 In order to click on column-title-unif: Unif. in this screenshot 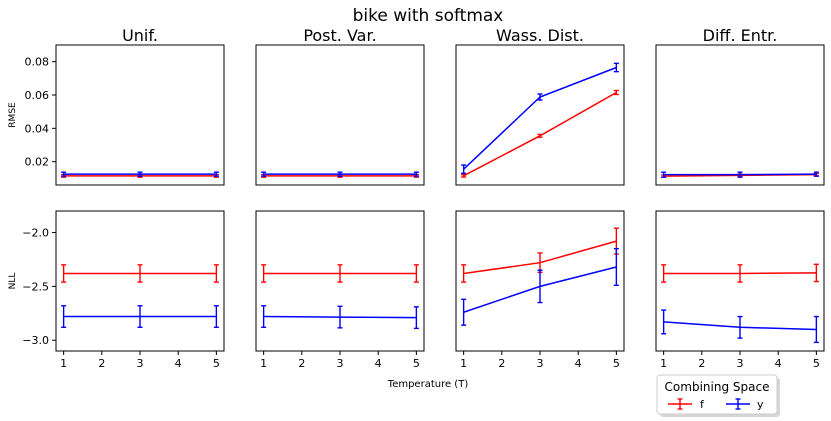, I will do `click(140, 35)`.